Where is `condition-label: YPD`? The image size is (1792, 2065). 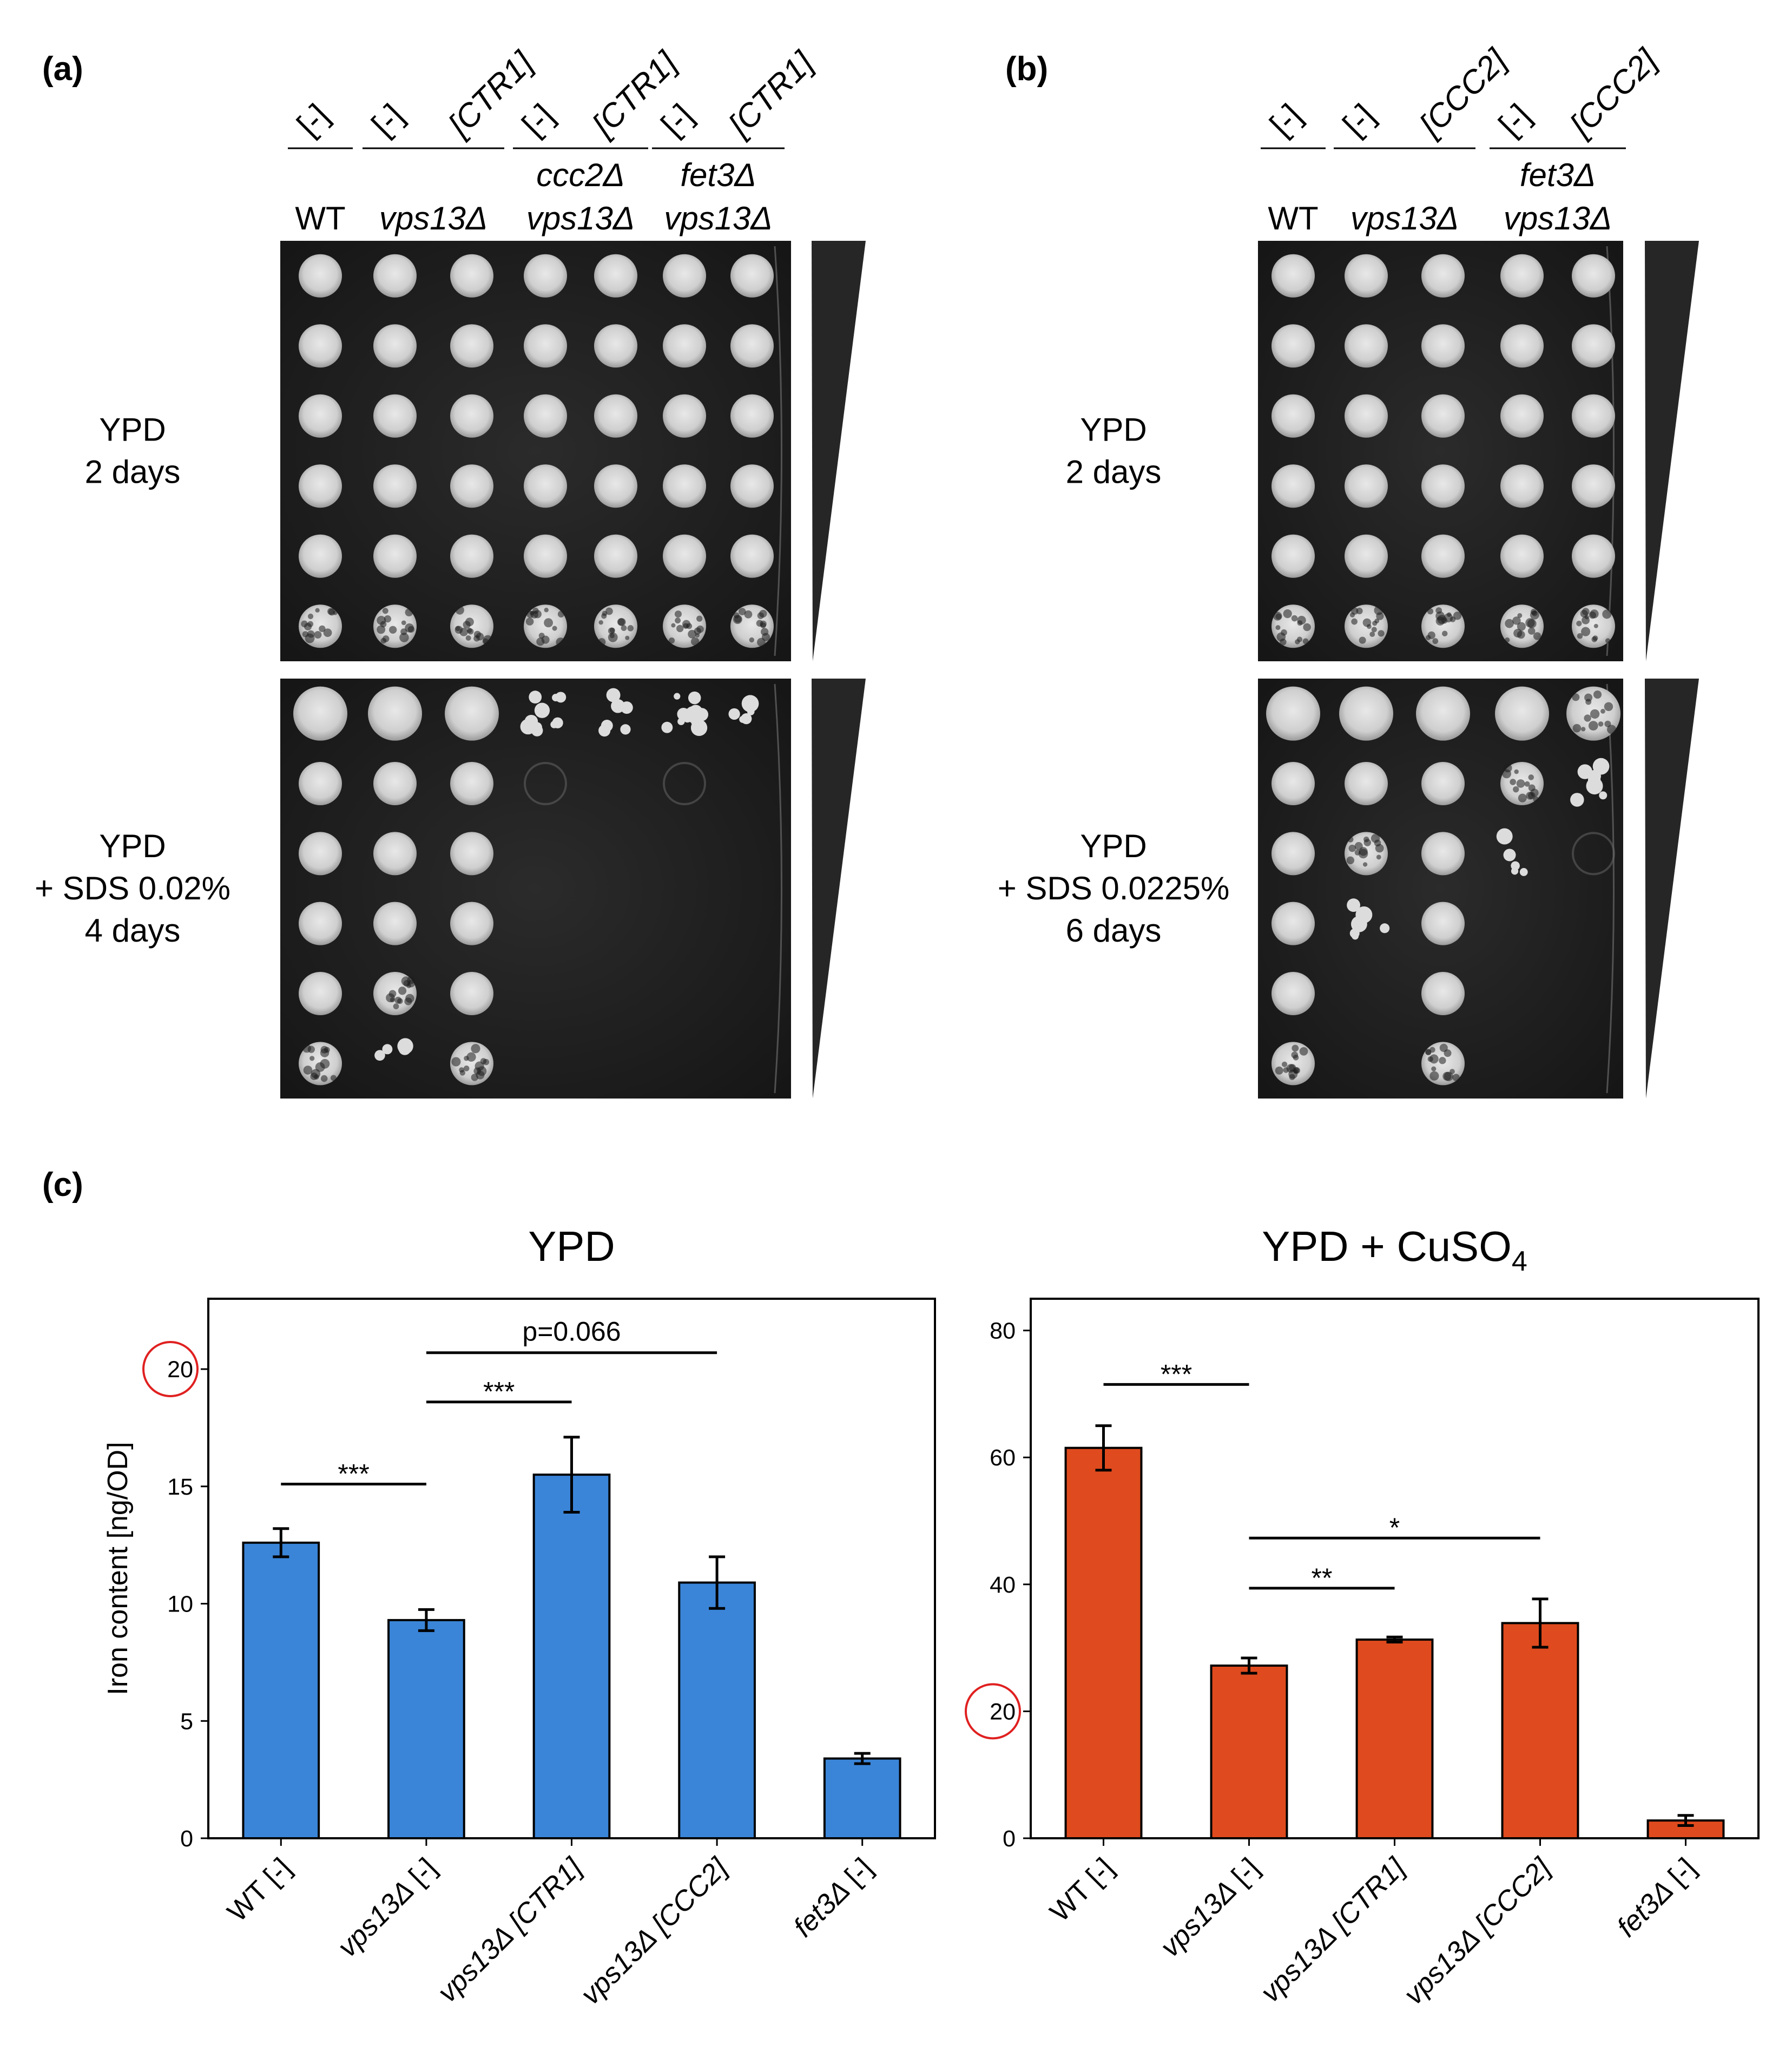 condition-label: YPD is located at coordinates (132, 430).